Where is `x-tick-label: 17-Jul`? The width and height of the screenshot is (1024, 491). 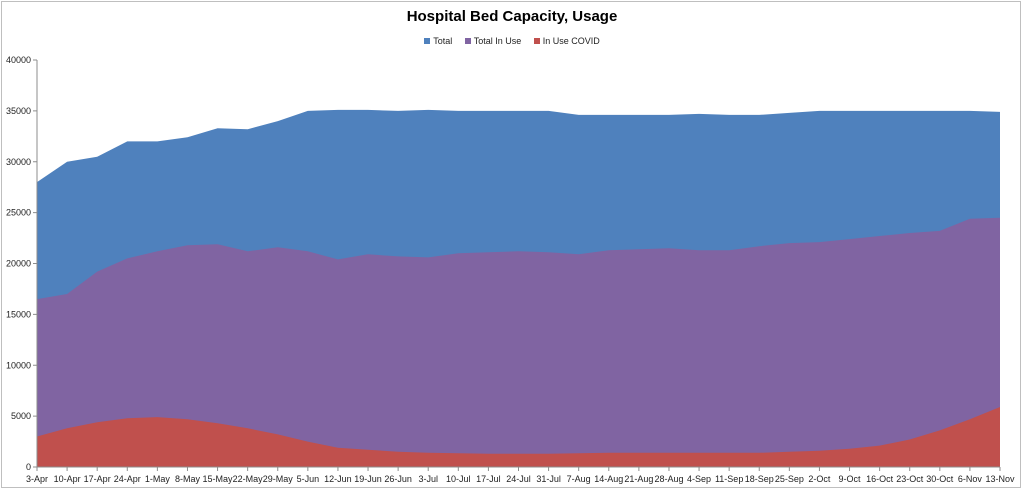 x-tick-label: 17-Jul is located at coordinates (488, 479).